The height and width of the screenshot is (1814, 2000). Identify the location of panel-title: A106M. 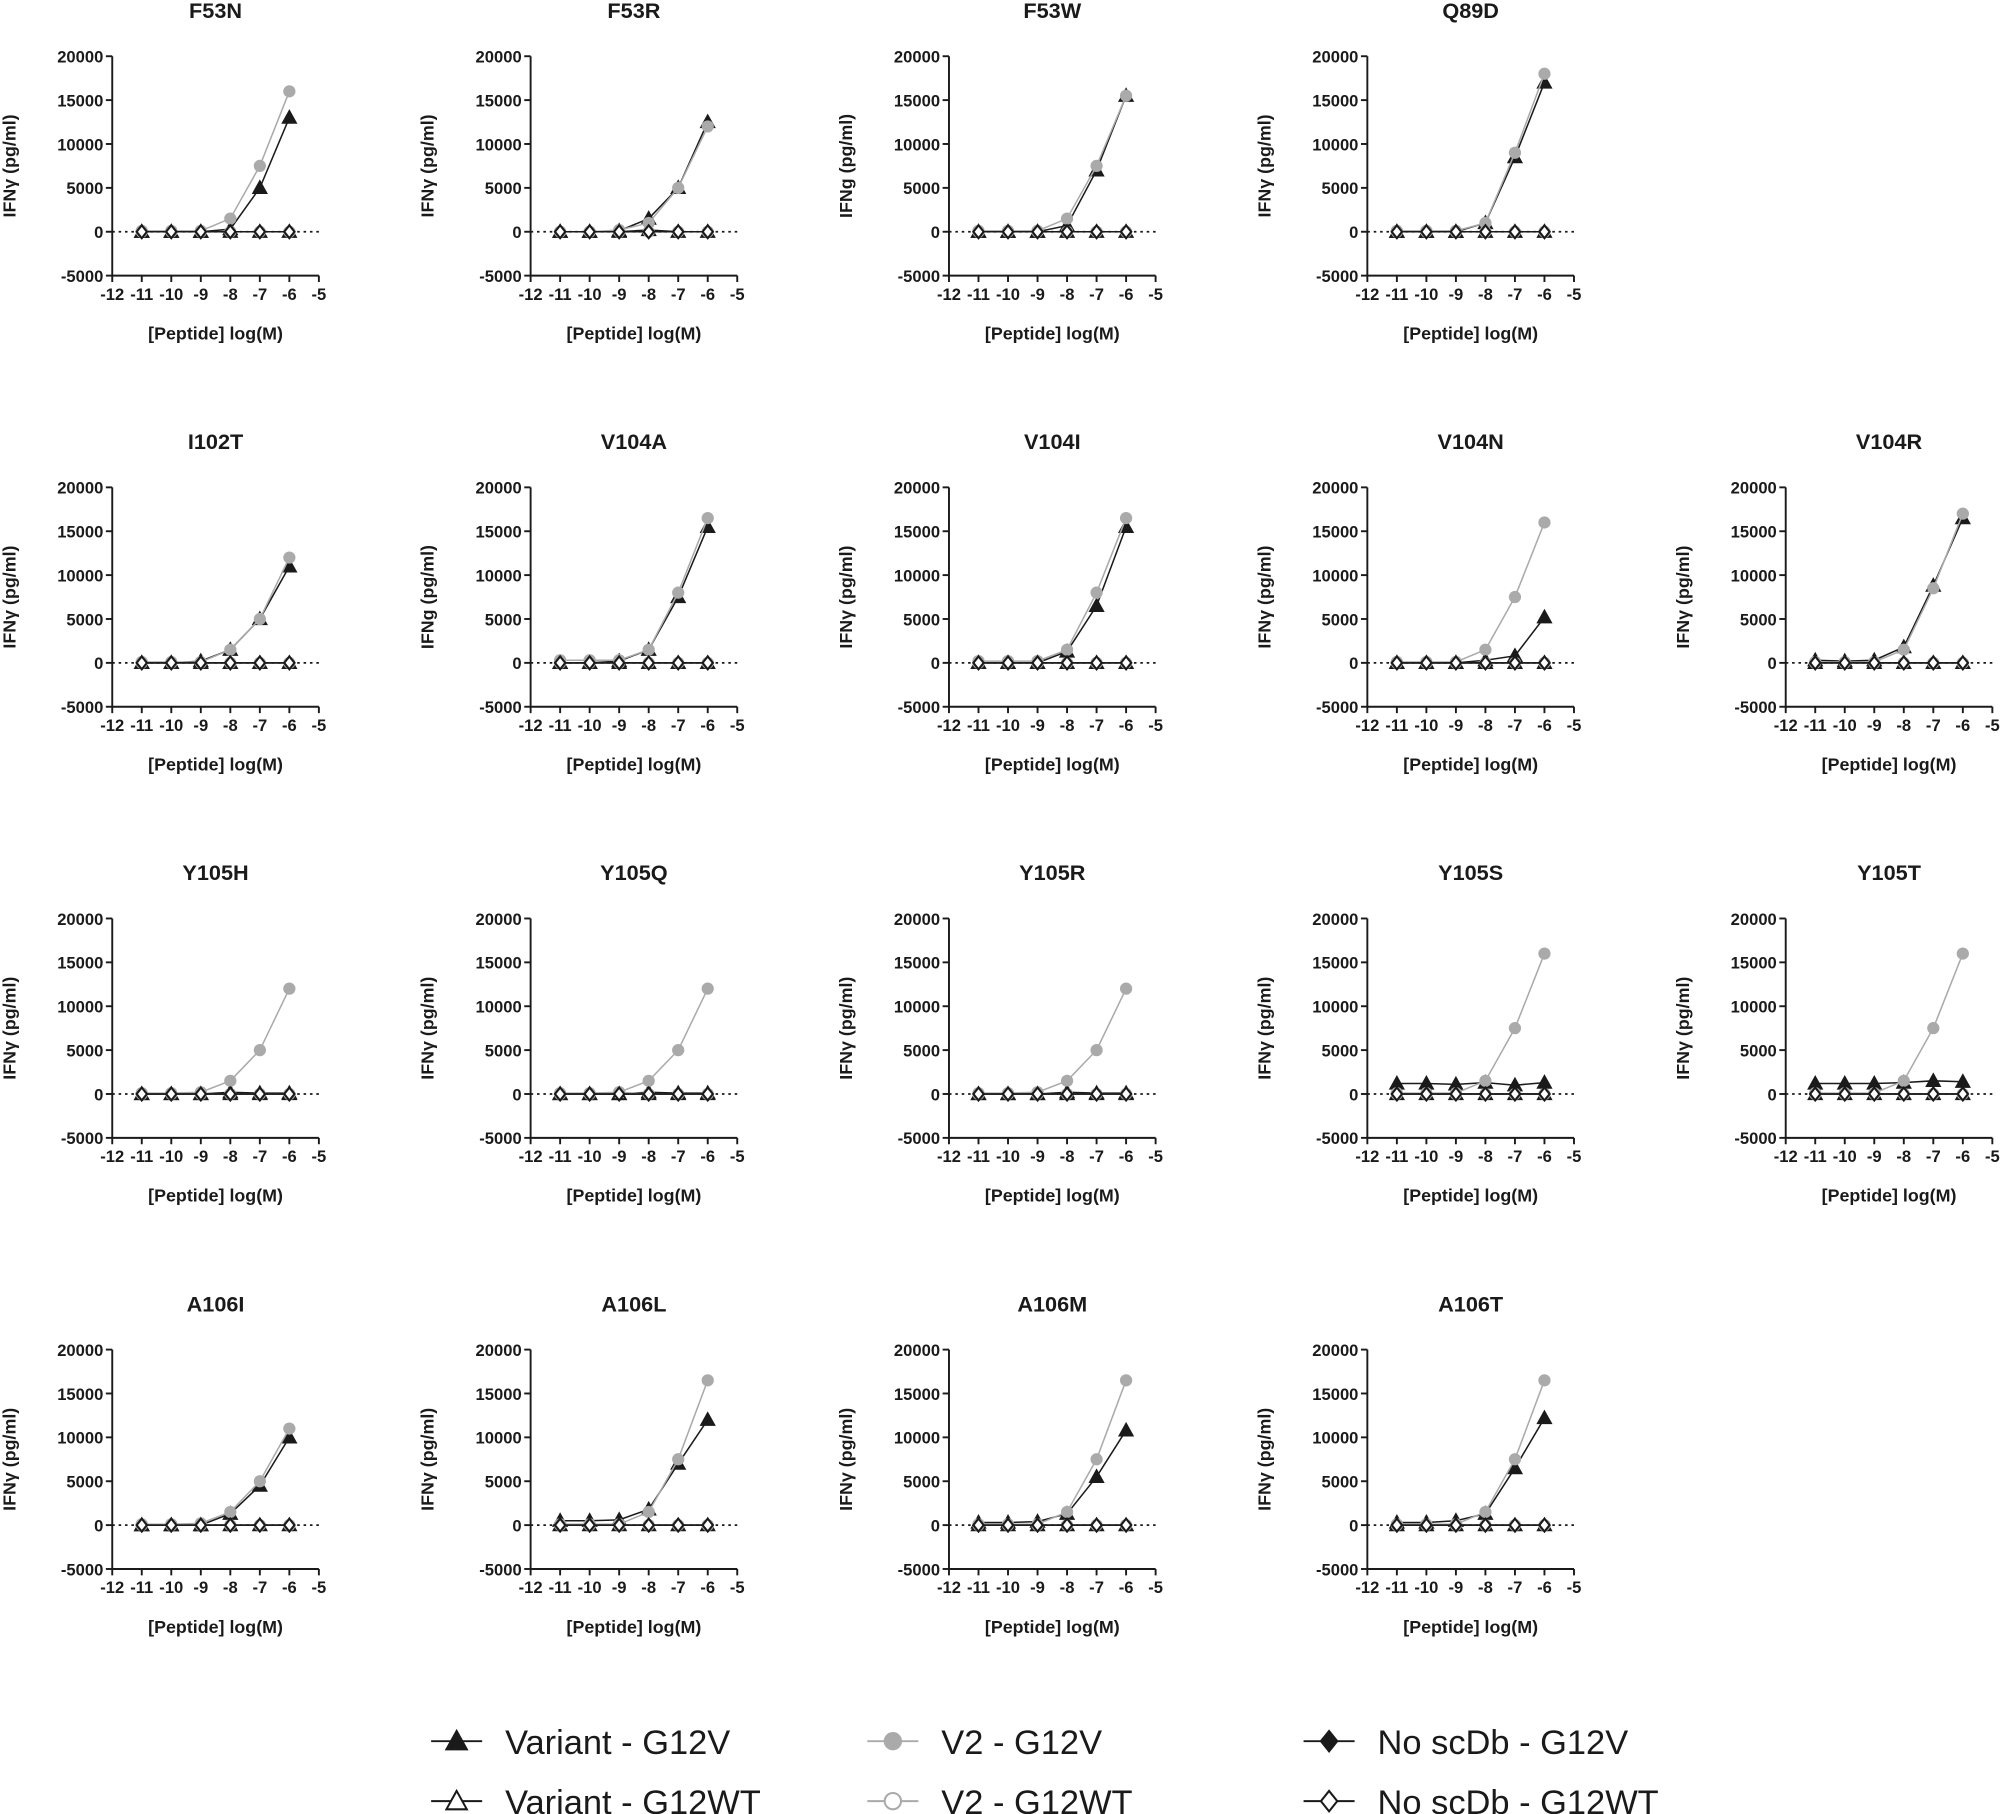
(1052, 1303).